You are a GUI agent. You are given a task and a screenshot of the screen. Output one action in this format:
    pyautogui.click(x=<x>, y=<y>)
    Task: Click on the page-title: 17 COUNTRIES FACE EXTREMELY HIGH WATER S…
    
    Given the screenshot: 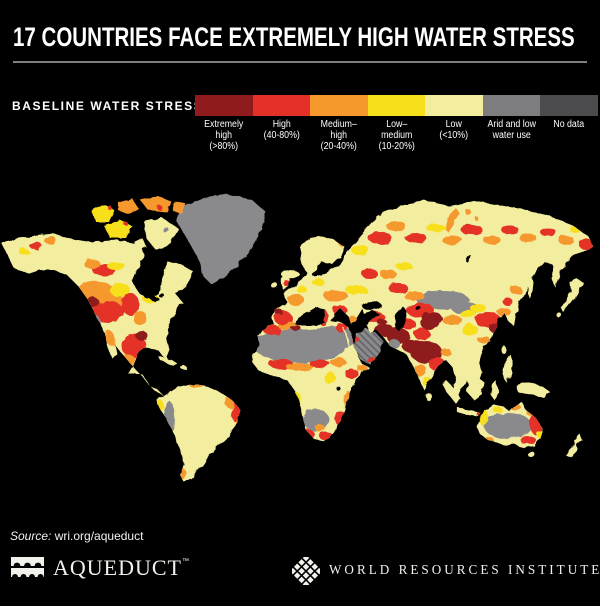 What is the action you would take?
    pyautogui.click(x=294, y=37)
    